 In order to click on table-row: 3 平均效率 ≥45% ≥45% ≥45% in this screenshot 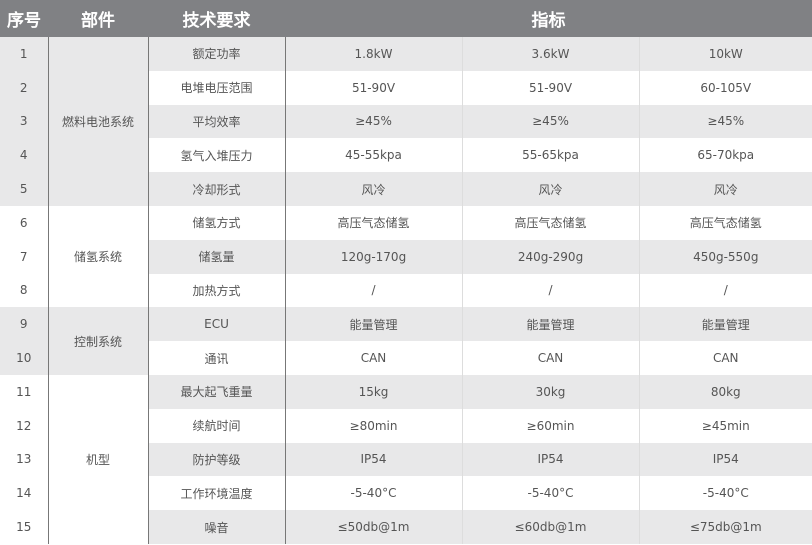, I will do `click(406, 121)`.